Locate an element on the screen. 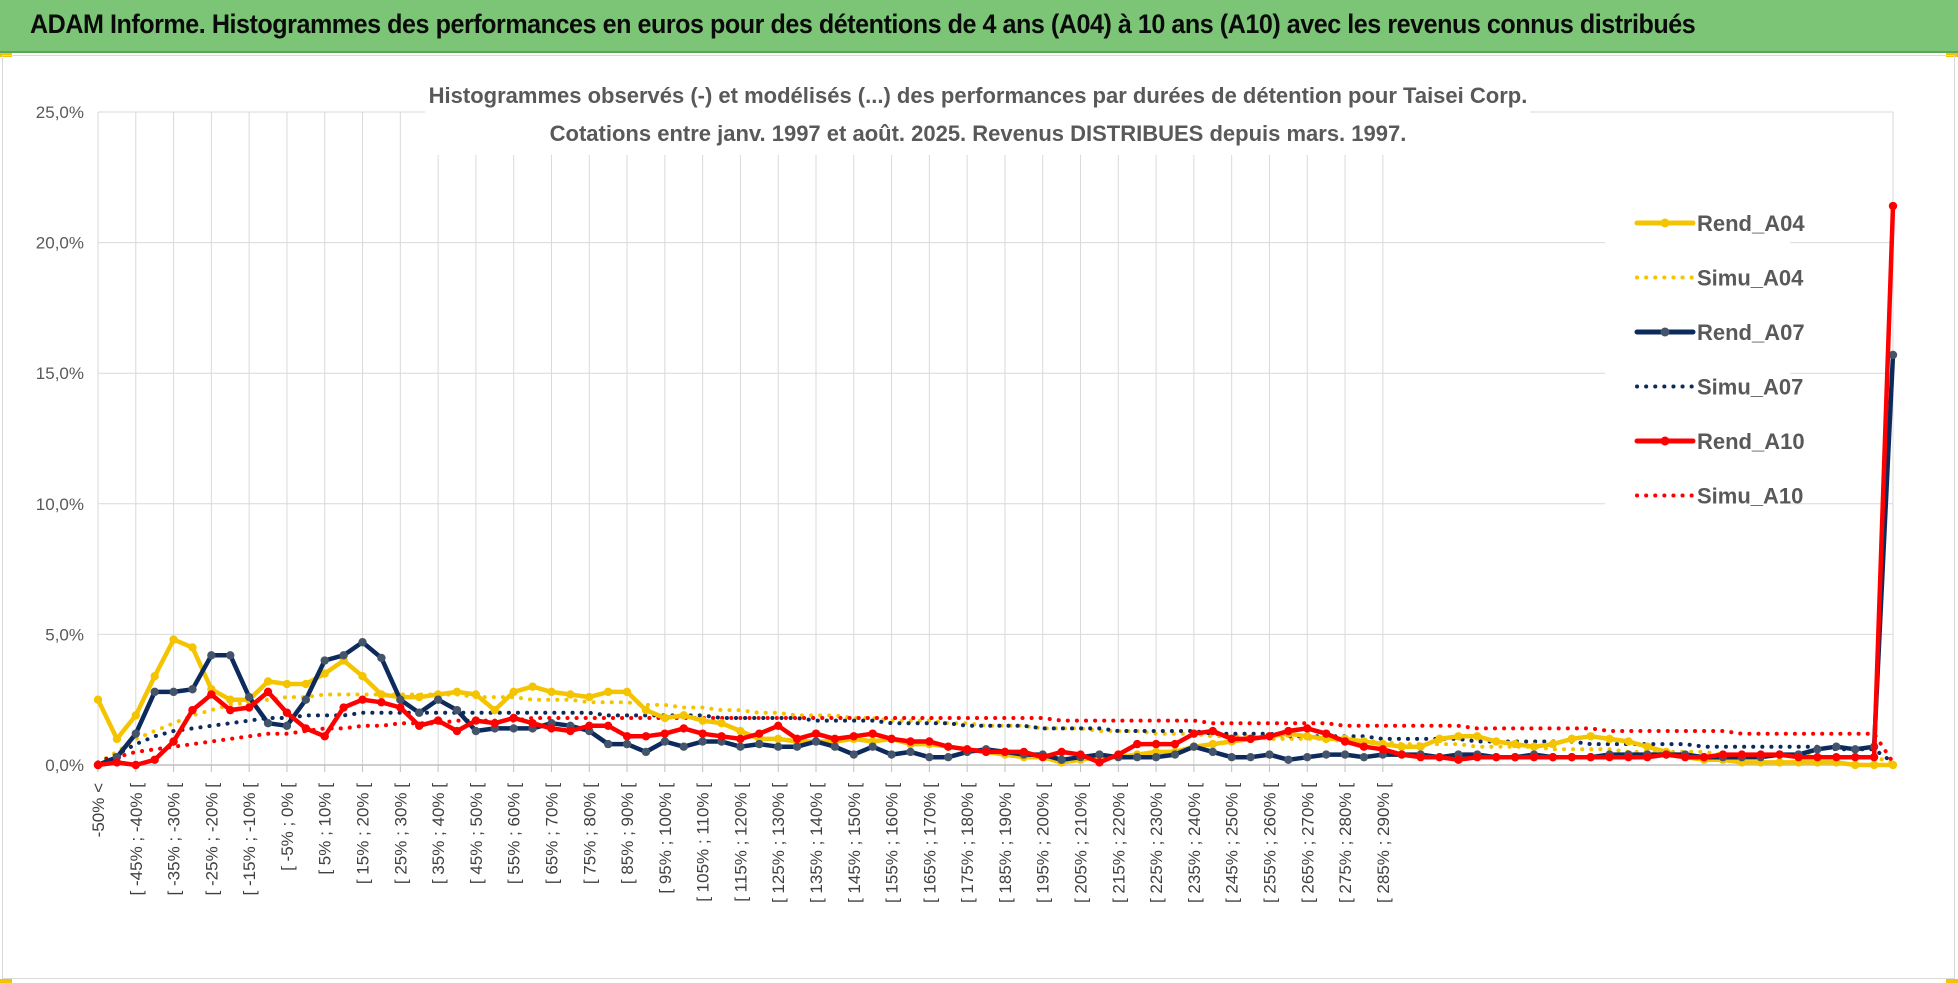 The width and height of the screenshot is (1958, 983). legend-label: Simu_A07 is located at coordinates (1750, 387).